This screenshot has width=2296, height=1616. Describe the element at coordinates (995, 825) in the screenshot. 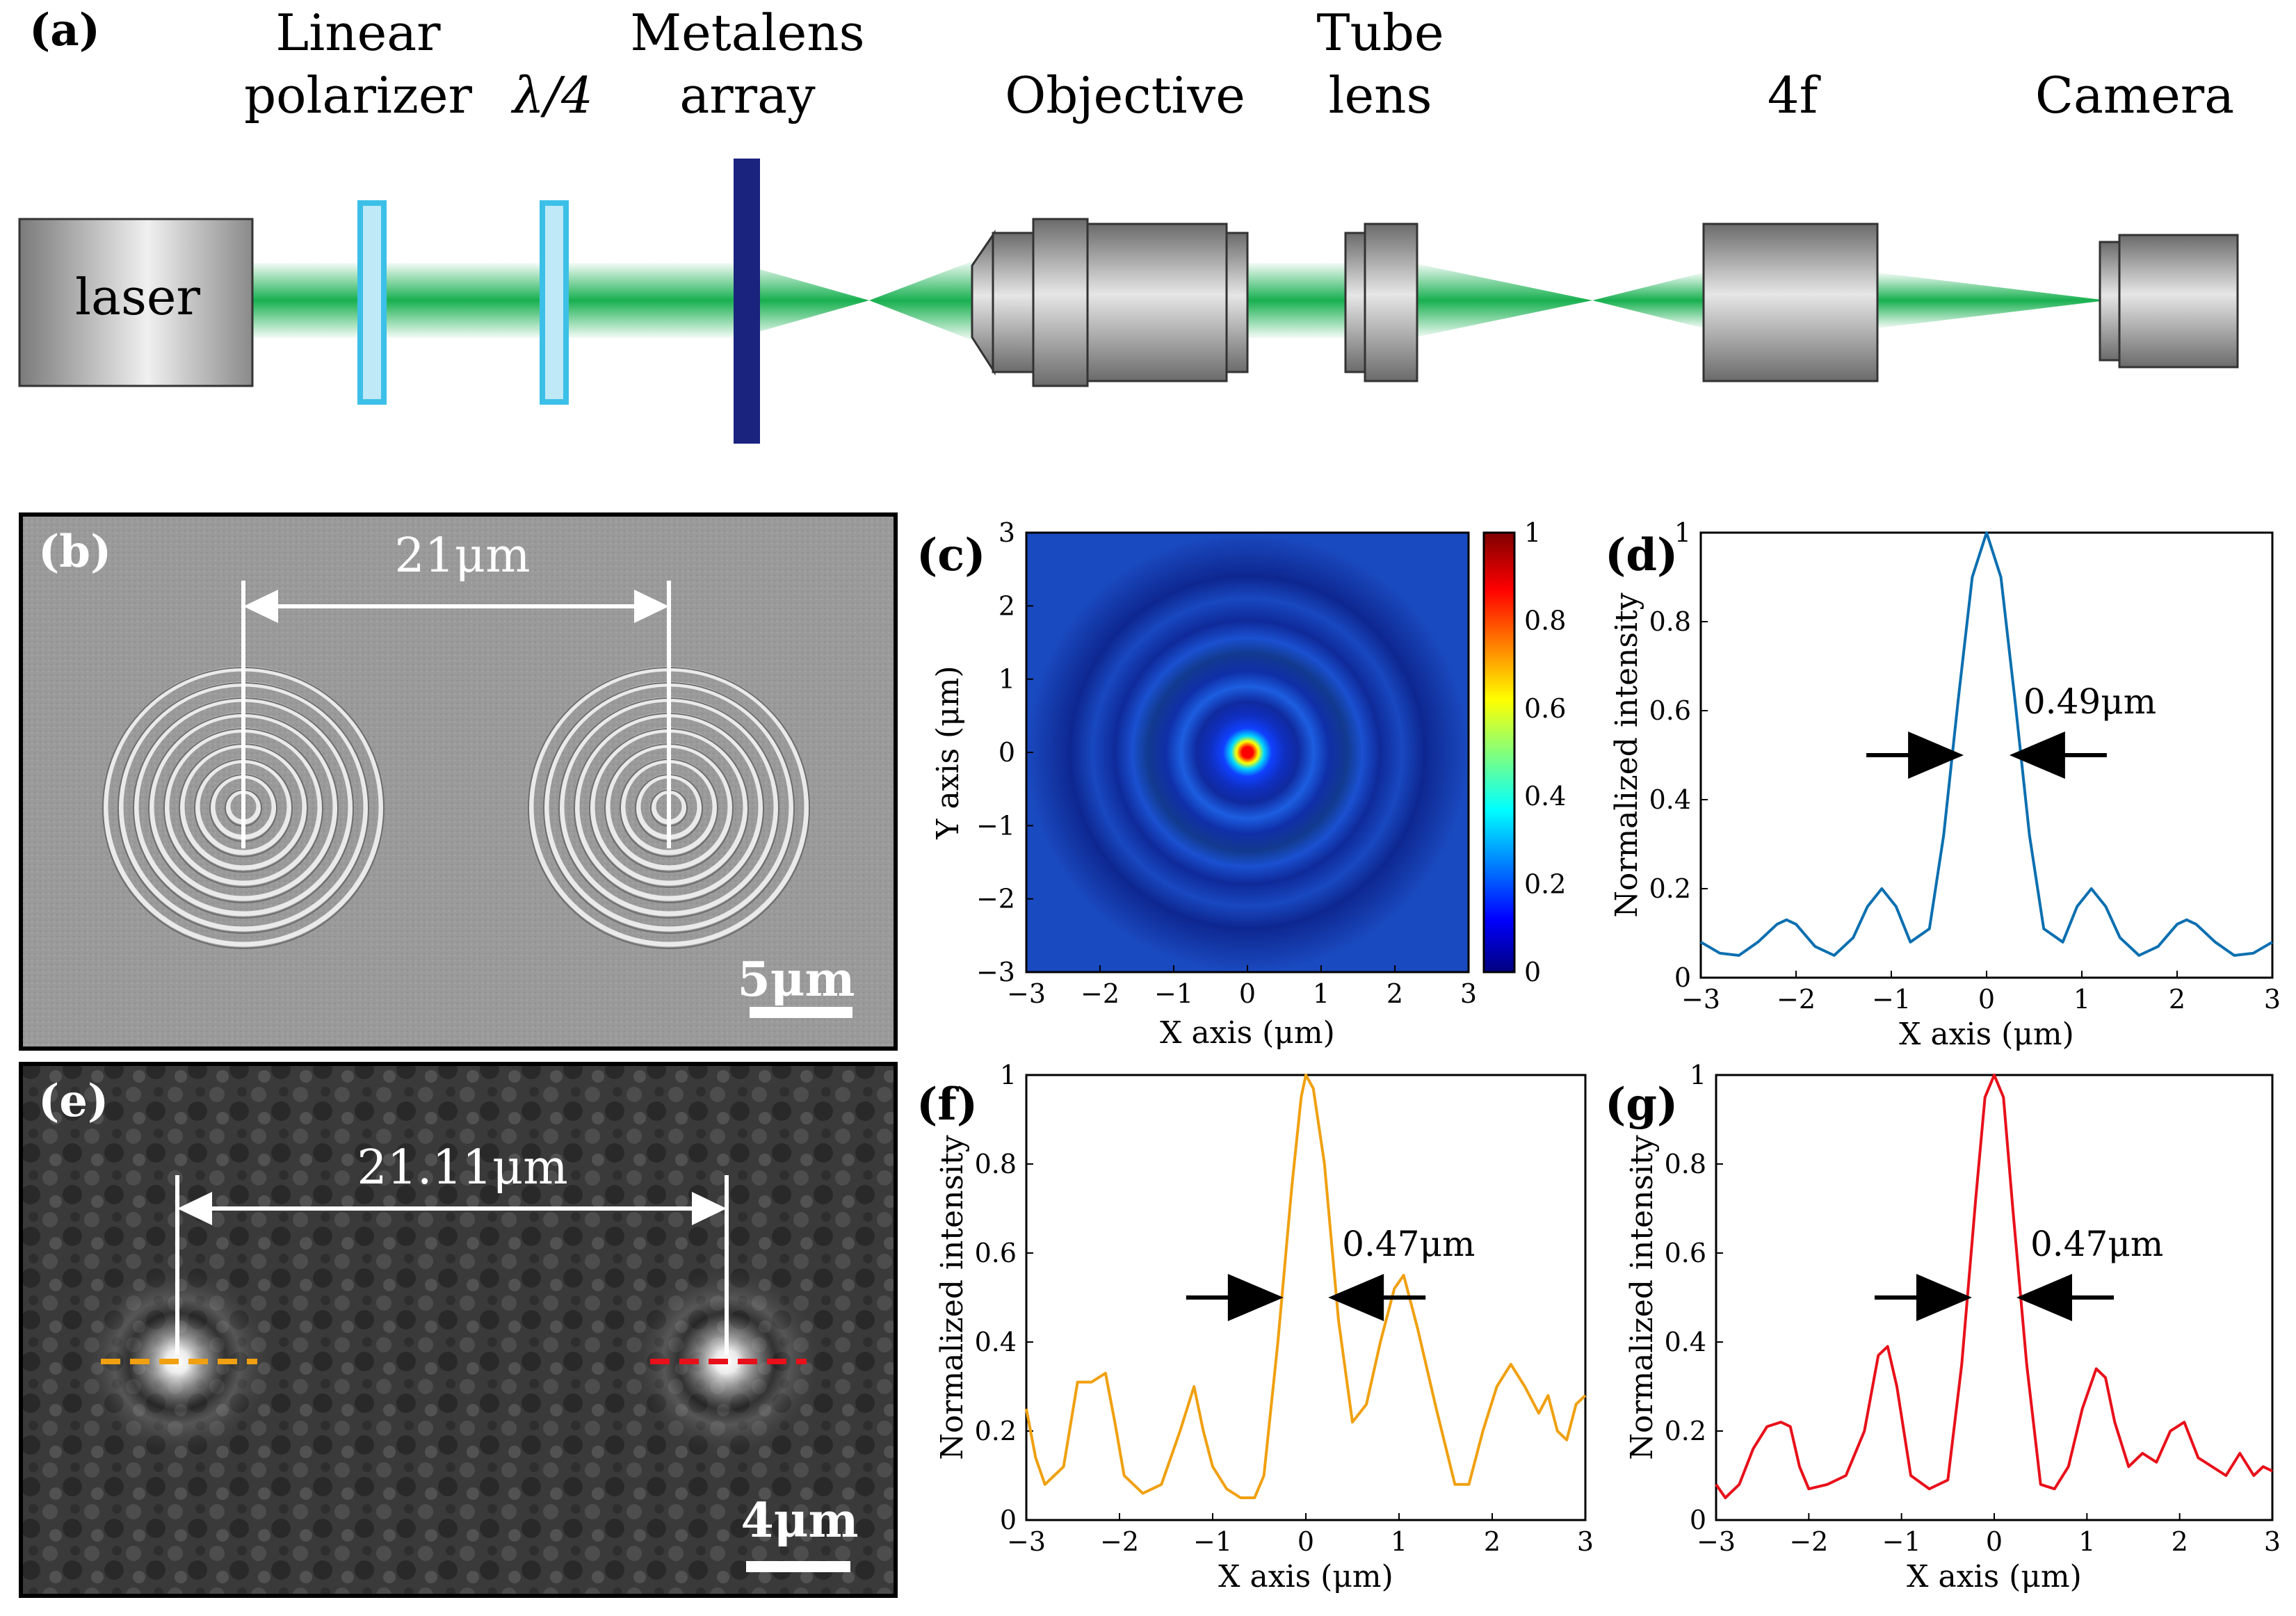

I see `y-tick-label: −1` at that location.